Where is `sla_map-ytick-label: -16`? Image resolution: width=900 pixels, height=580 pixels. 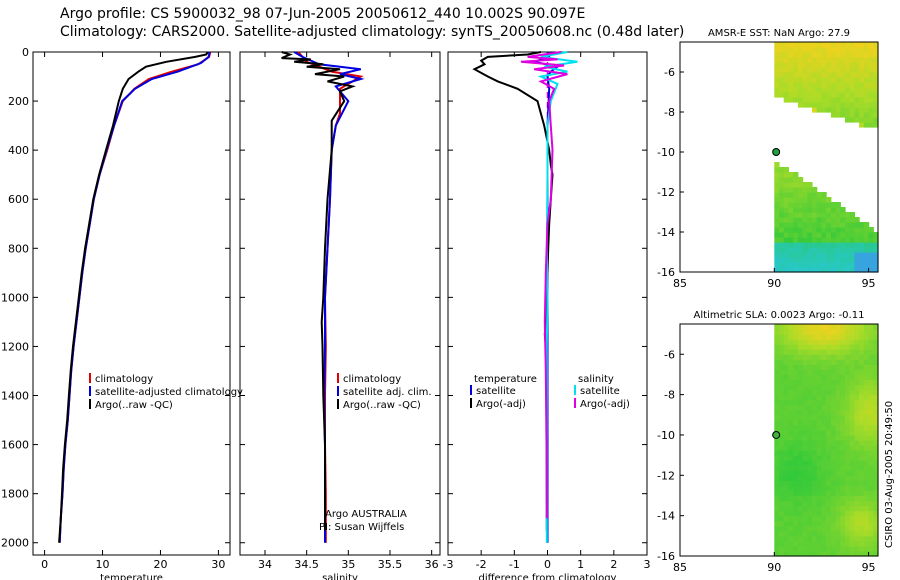 sla_map-ytick-label: -16 is located at coordinates (666, 556).